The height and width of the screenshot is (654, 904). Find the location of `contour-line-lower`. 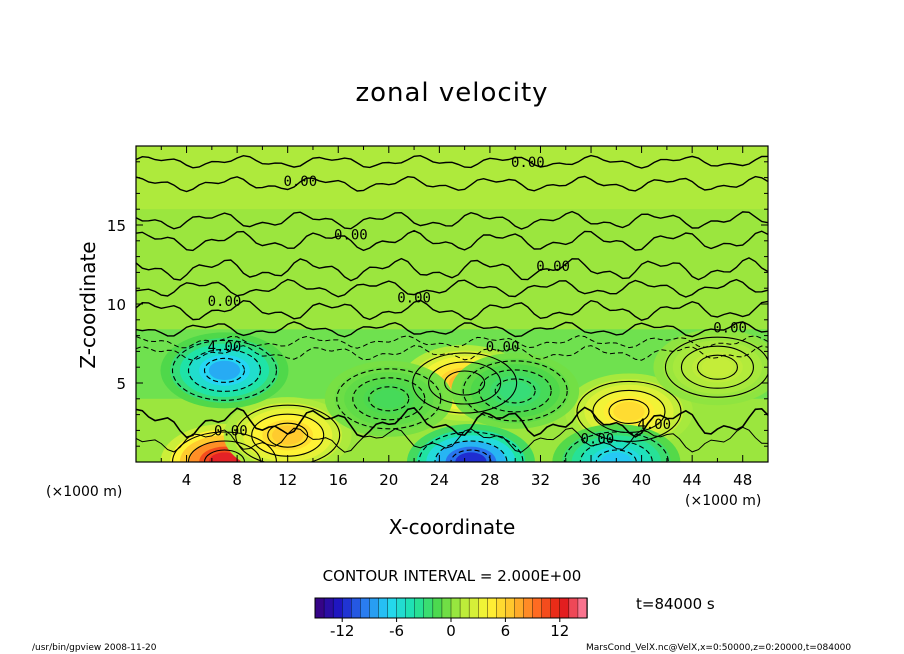

contour-line-lower is located at coordinates (452, 422).